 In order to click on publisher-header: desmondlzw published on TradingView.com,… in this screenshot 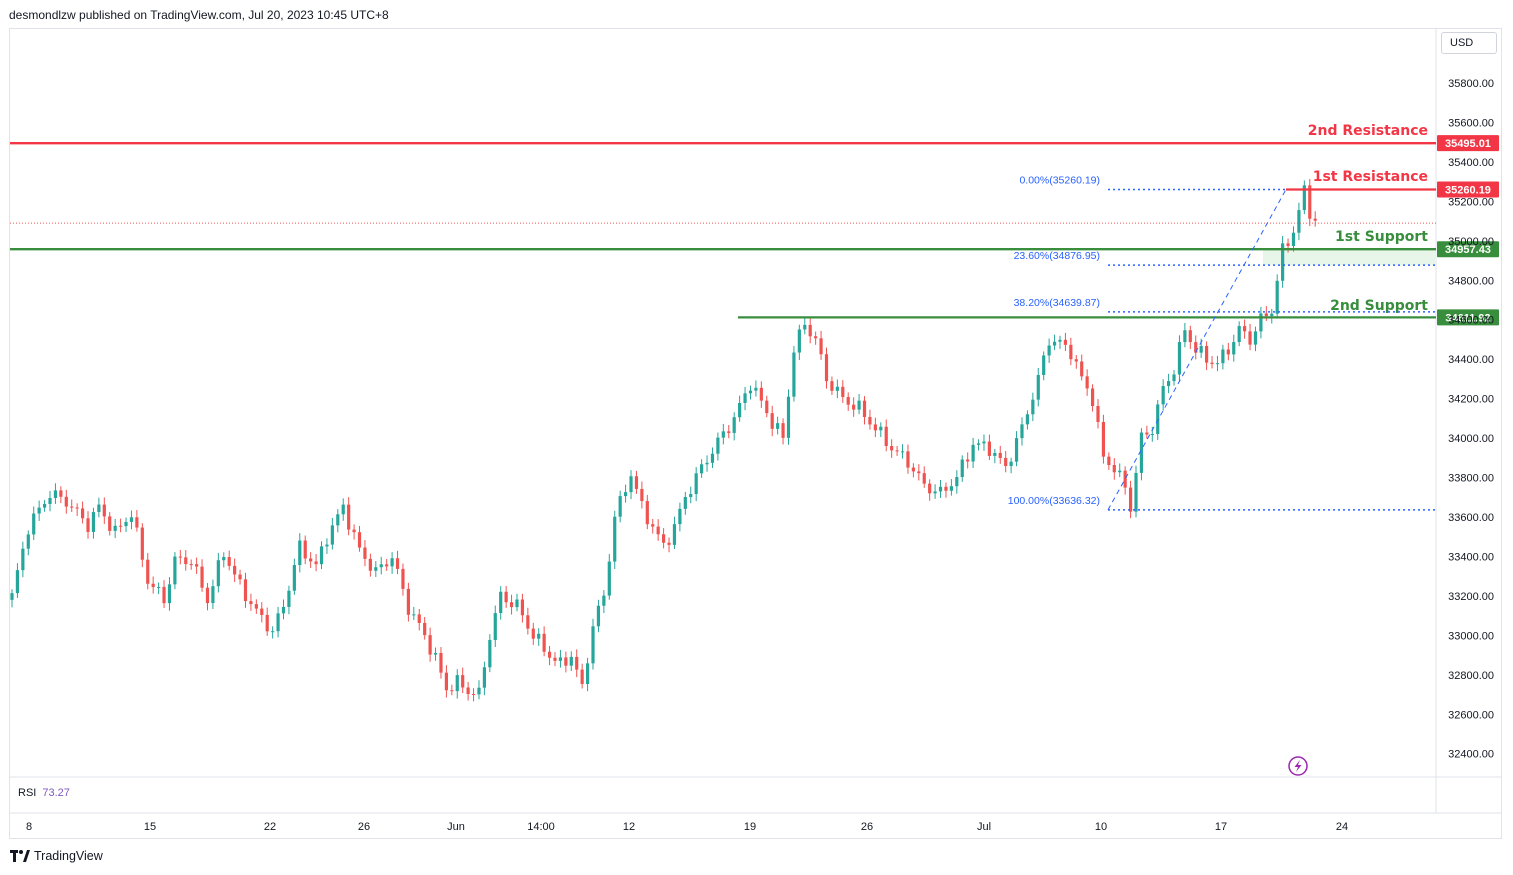, I will do `click(199, 15)`.